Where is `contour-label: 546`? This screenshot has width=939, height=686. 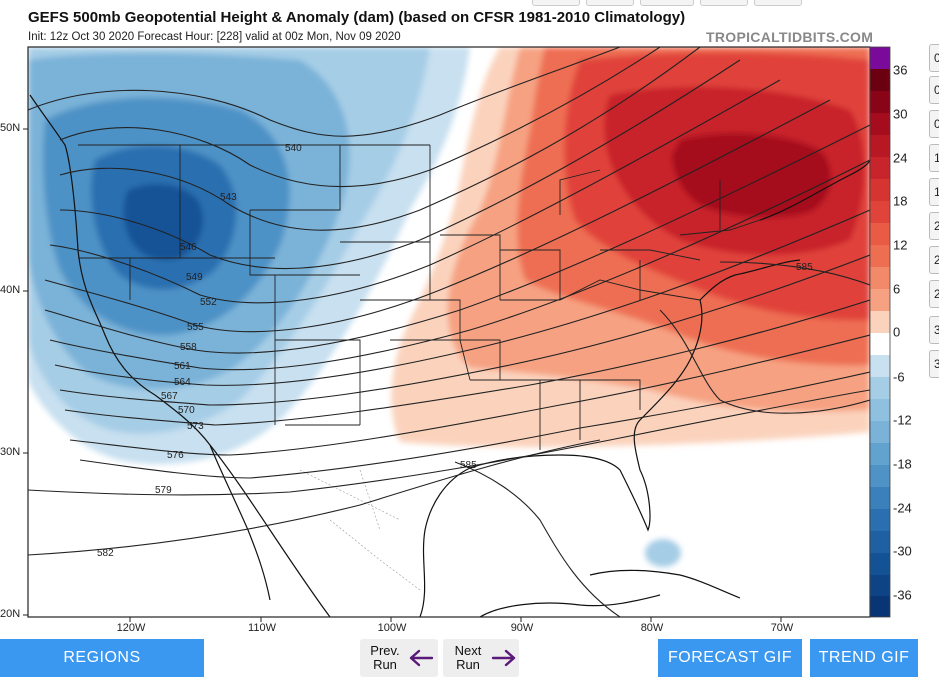 contour-label: 546 is located at coordinates (188, 247).